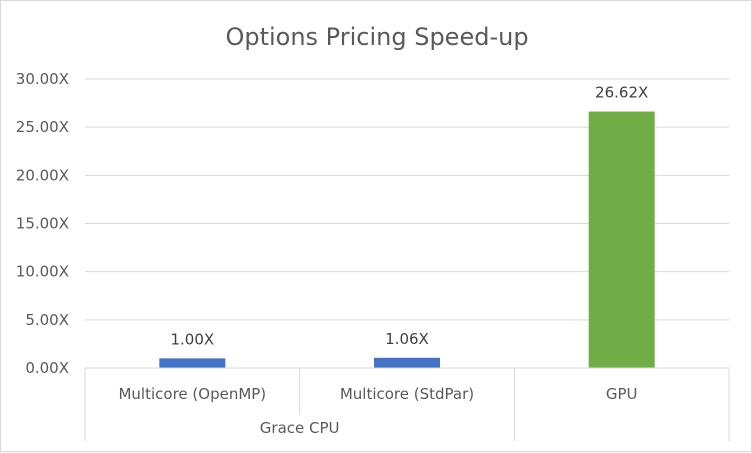 The image size is (752, 453). What do you see at coordinates (407, 394) in the screenshot?
I see `category-label: Multicore (StdPar)` at bounding box center [407, 394].